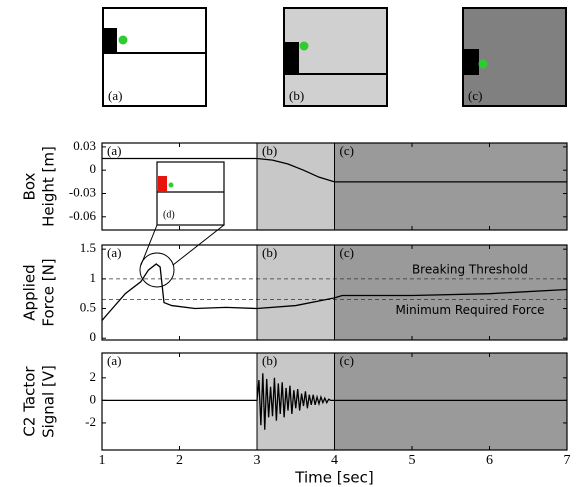 The width and height of the screenshot is (579, 487). What do you see at coordinates (169, 214) in the screenshot?
I see `inset-label: (d)` at bounding box center [169, 214].